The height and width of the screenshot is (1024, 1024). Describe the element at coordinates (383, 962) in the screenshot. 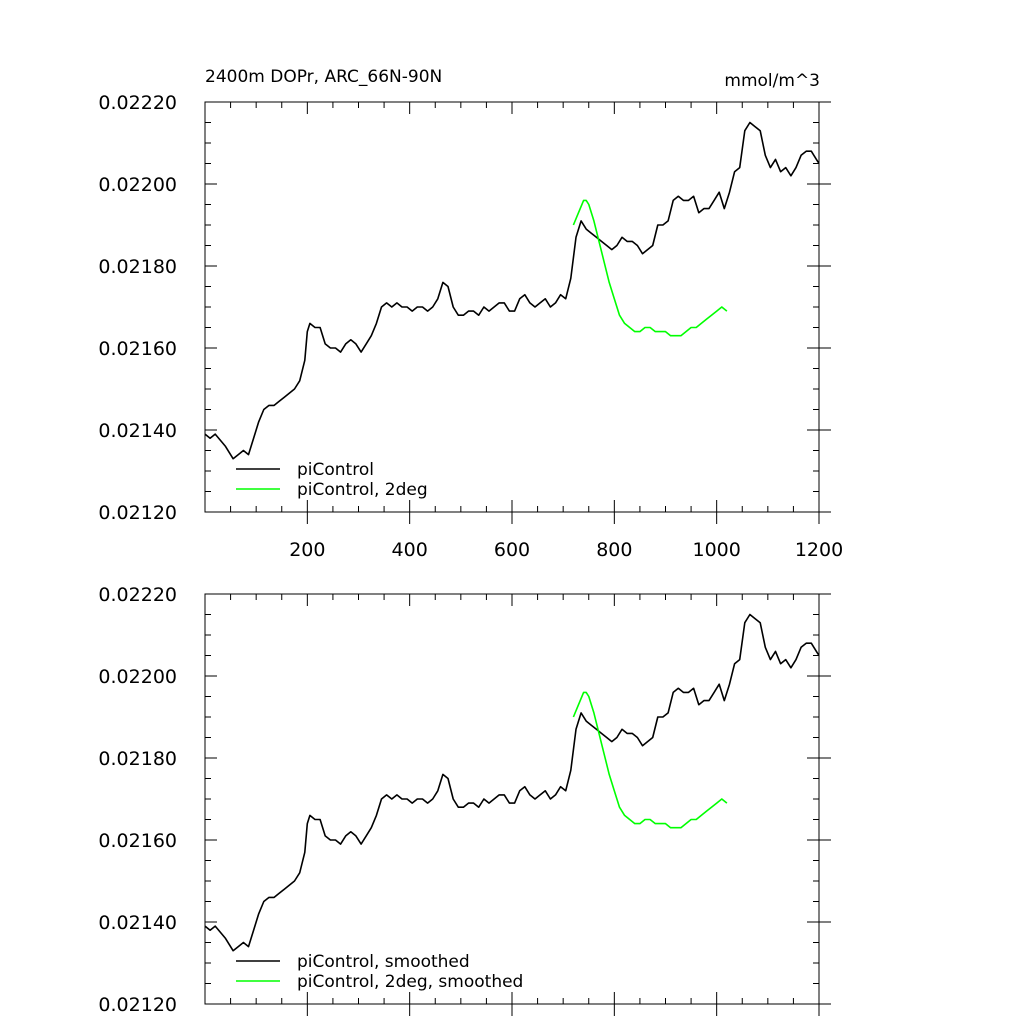

I see `legend-label: piControl, smoothed` at that location.